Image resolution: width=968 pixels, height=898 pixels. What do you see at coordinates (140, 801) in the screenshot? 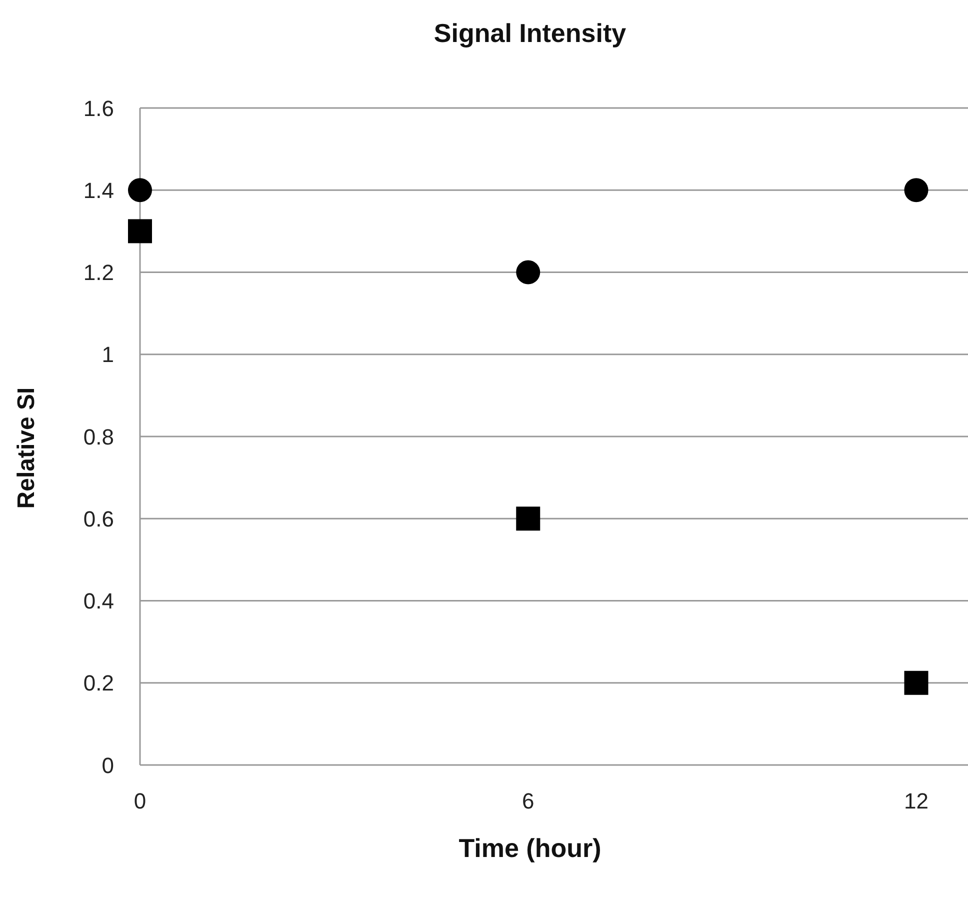
I see `x-tick-label: 0` at bounding box center [140, 801].